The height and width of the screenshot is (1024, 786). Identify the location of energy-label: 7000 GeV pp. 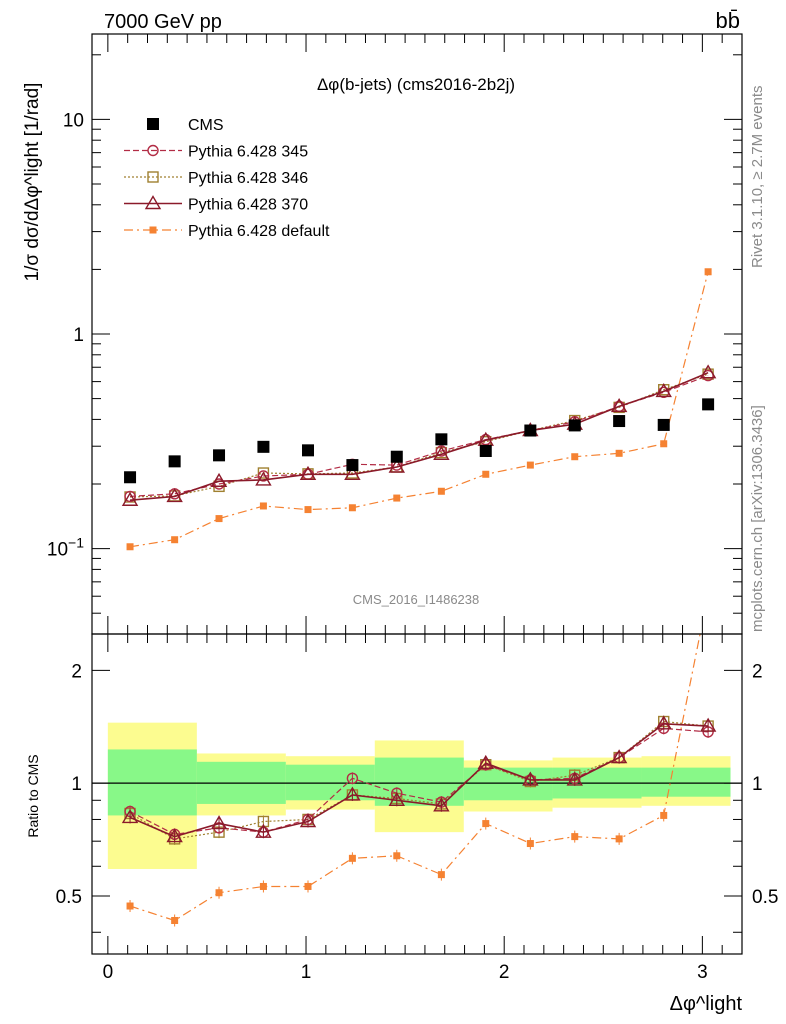
(163, 22).